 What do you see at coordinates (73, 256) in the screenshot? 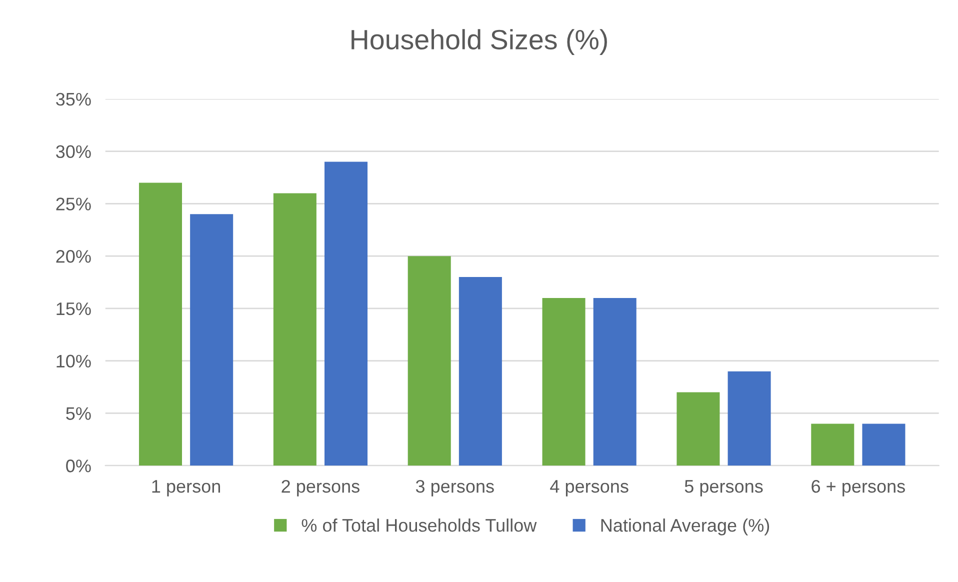
I see `y-tick-label: 20%` at bounding box center [73, 256].